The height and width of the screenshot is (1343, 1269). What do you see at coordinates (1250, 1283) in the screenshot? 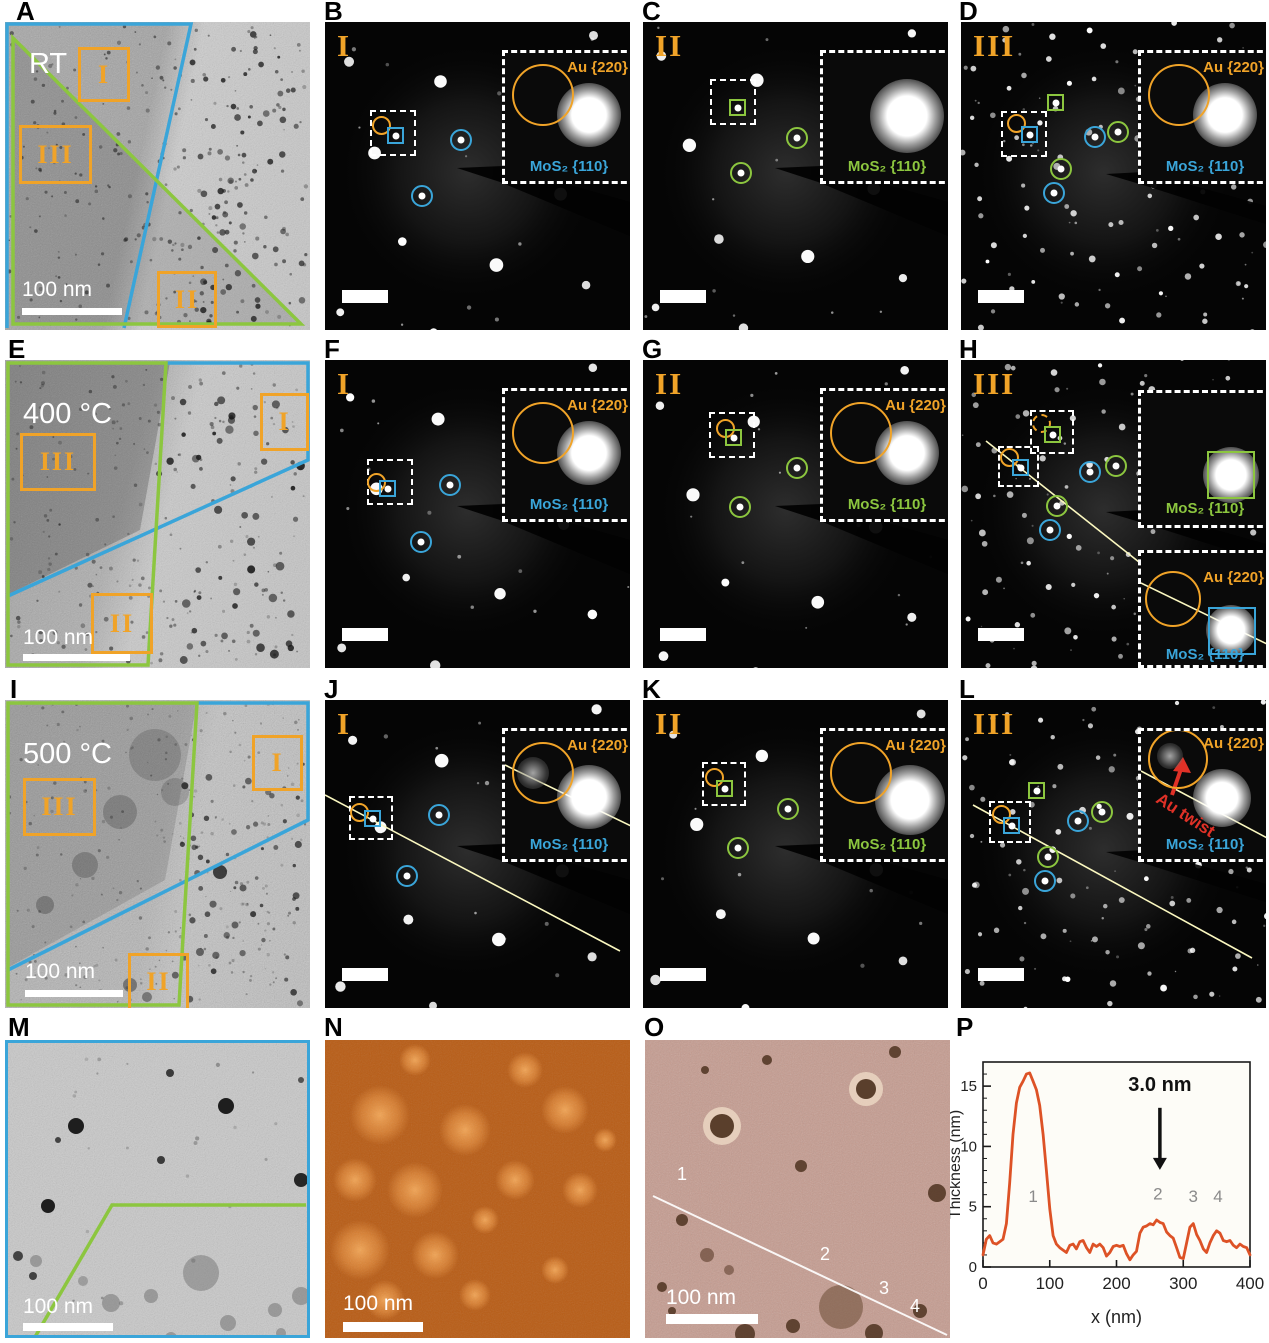
I see `svg-text: 400` at bounding box center [1250, 1283].